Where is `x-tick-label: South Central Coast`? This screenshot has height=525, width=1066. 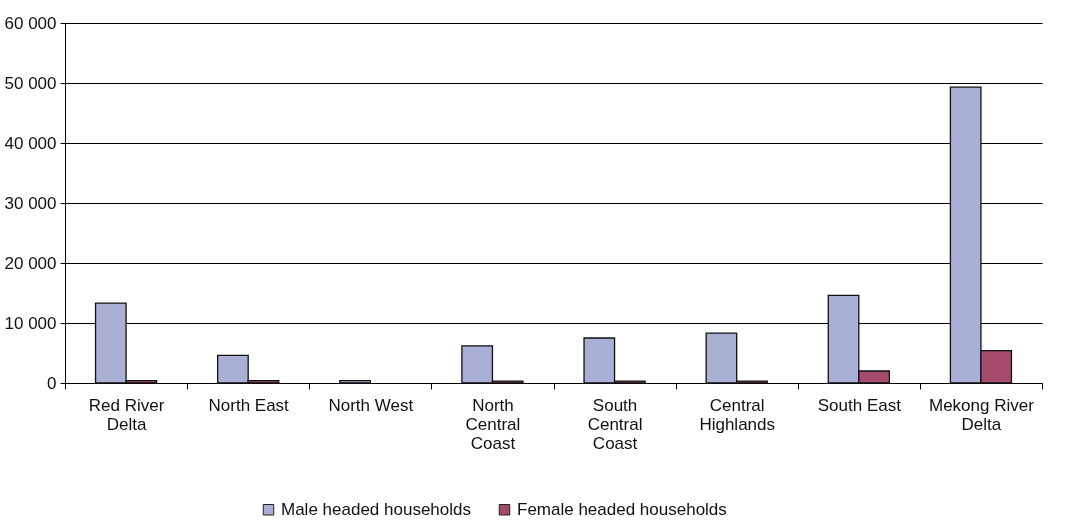
x-tick-label: South Central Coast is located at coordinates (615, 424).